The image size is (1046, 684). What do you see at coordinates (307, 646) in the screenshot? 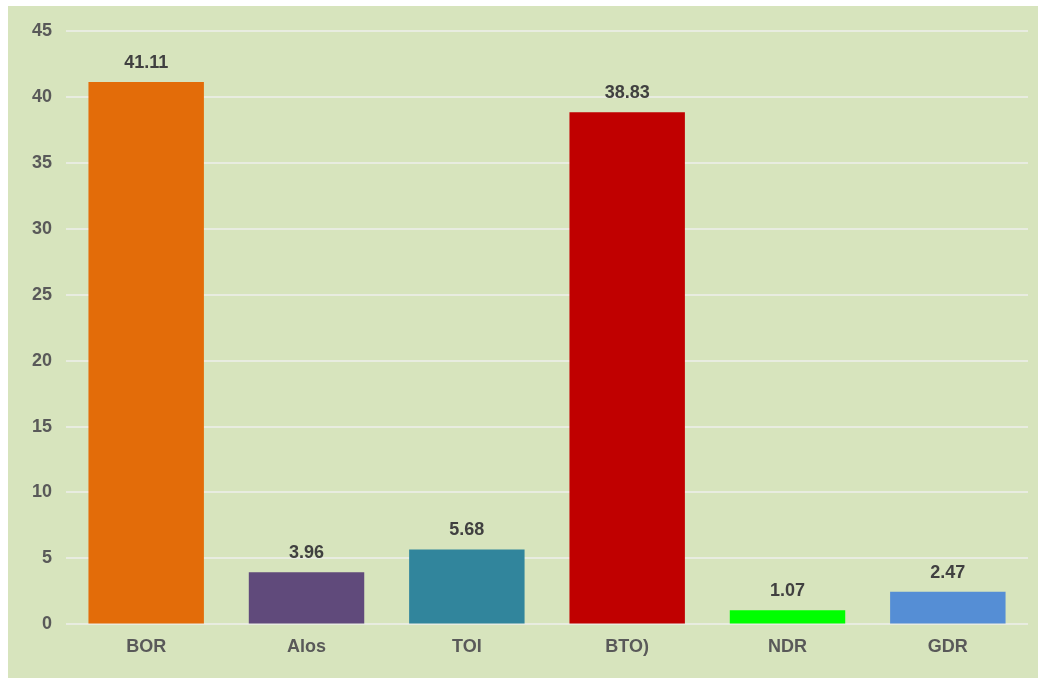
I see `x-tick-label: Alos` at bounding box center [307, 646].